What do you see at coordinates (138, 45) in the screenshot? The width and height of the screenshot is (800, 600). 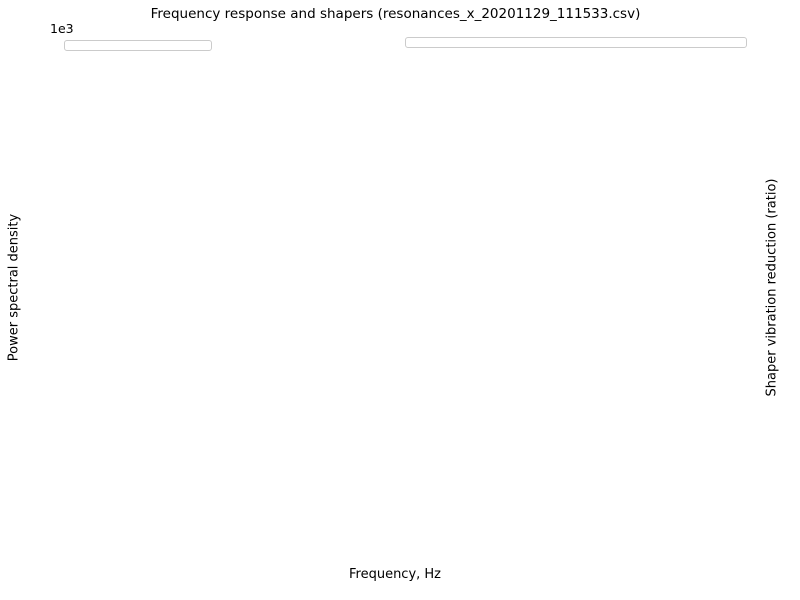 I see `legend-measurements` at bounding box center [138, 45].